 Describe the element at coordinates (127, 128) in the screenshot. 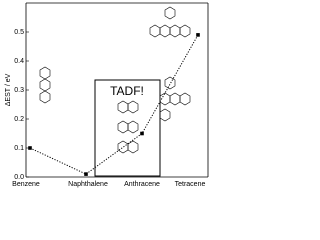

I see `tadf-box` at that location.